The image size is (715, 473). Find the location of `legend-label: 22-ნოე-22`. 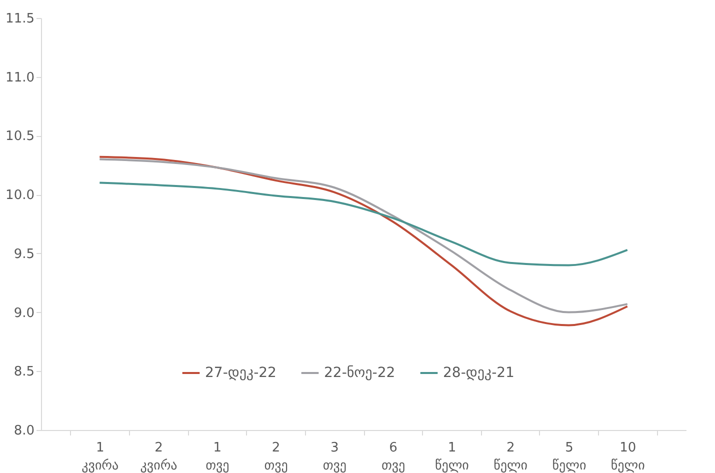

legend-label: 22-ნოე-22 is located at coordinates (360, 373).